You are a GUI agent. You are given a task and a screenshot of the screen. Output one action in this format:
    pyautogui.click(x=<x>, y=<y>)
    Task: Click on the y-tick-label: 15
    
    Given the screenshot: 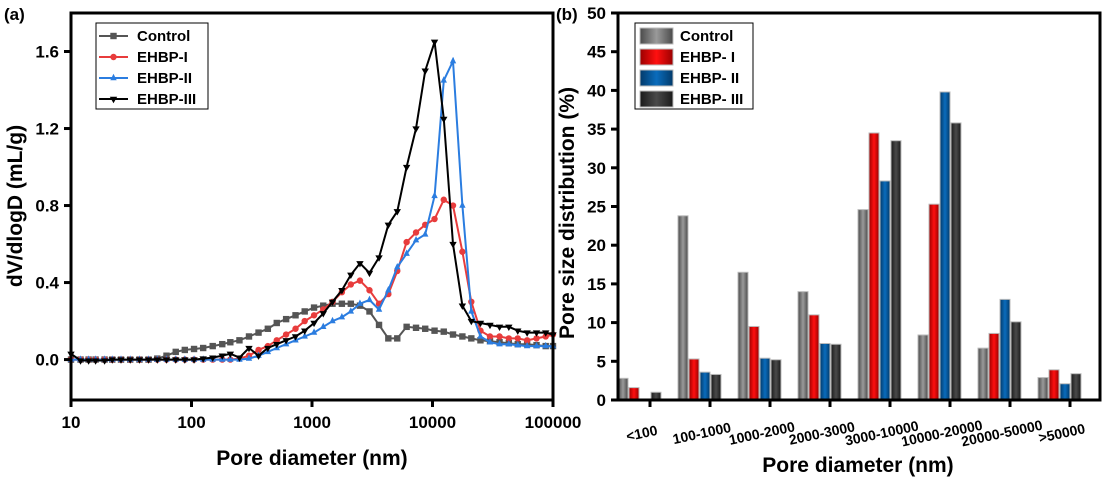 What is the action you would take?
    pyautogui.click(x=596, y=284)
    